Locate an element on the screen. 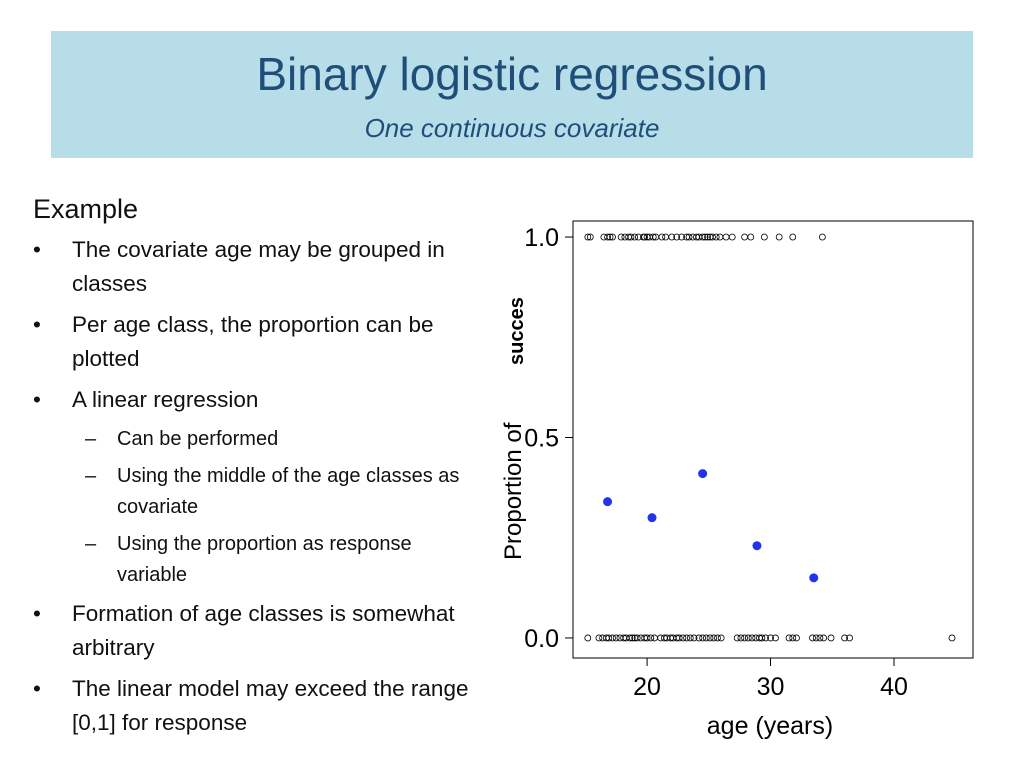 This screenshot has width=1024, height=768. y-tick-label: 0.5 is located at coordinates (541, 438).